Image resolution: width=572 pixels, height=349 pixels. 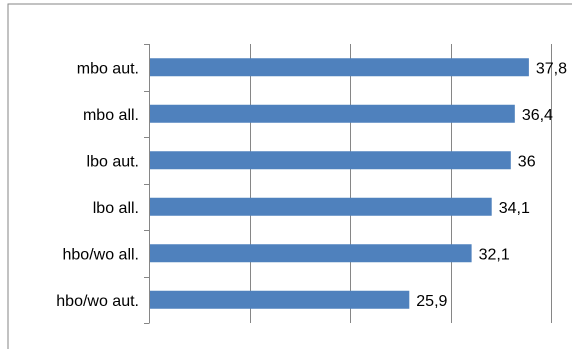 What do you see at coordinates (514, 208) in the screenshot?
I see `value-label-3: 34,1` at bounding box center [514, 208].